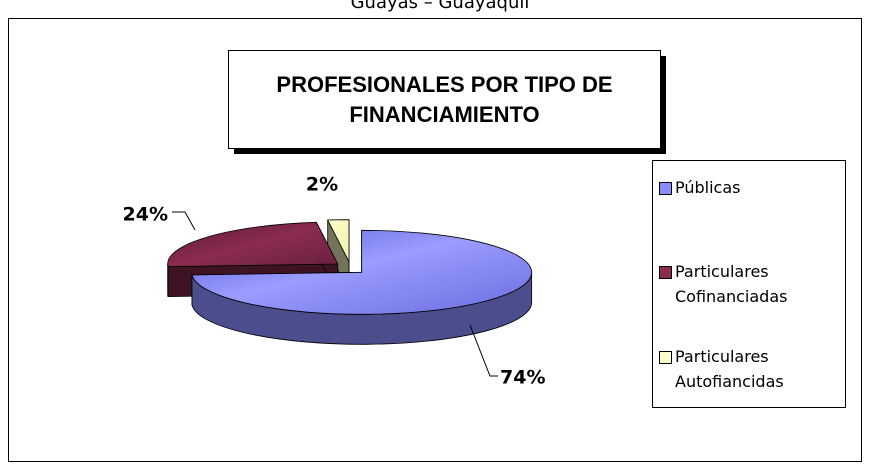  I want to click on data-label: 2%, so click(322, 185).